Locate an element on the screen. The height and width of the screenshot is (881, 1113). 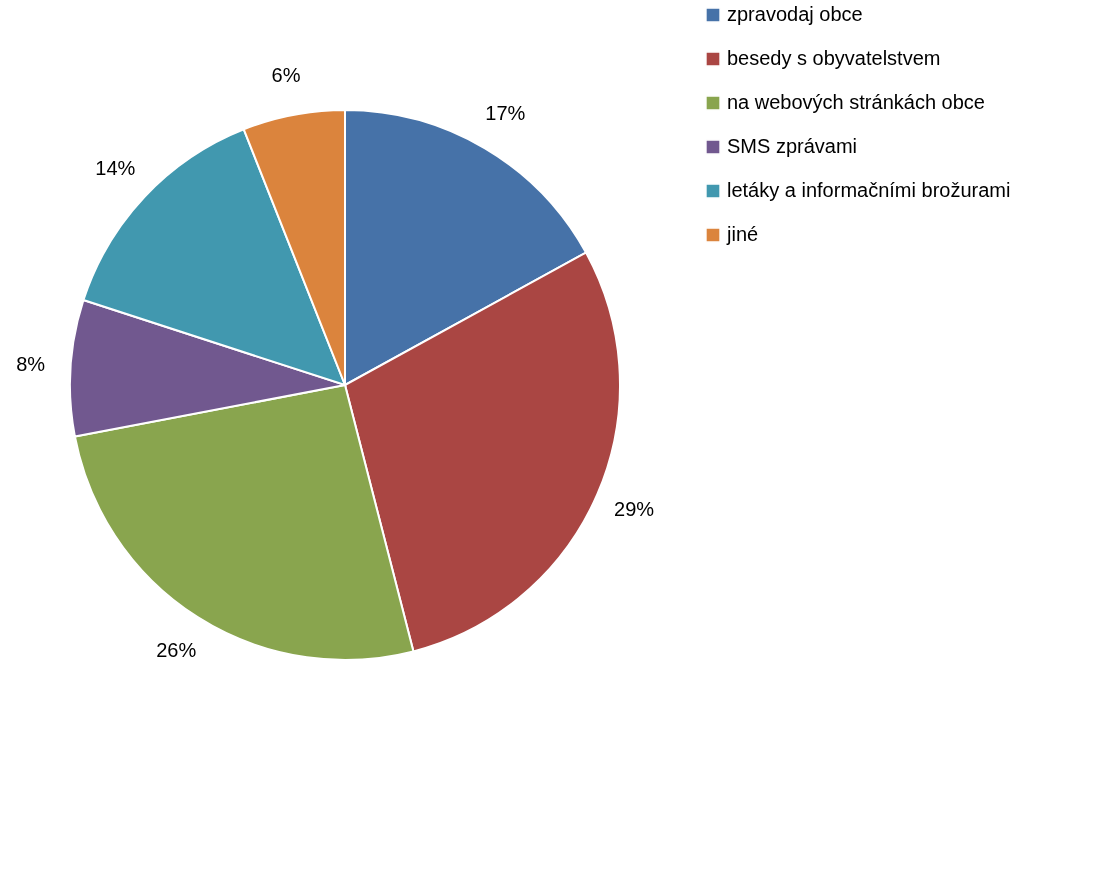
data-label: 29% is located at coordinates (634, 509).